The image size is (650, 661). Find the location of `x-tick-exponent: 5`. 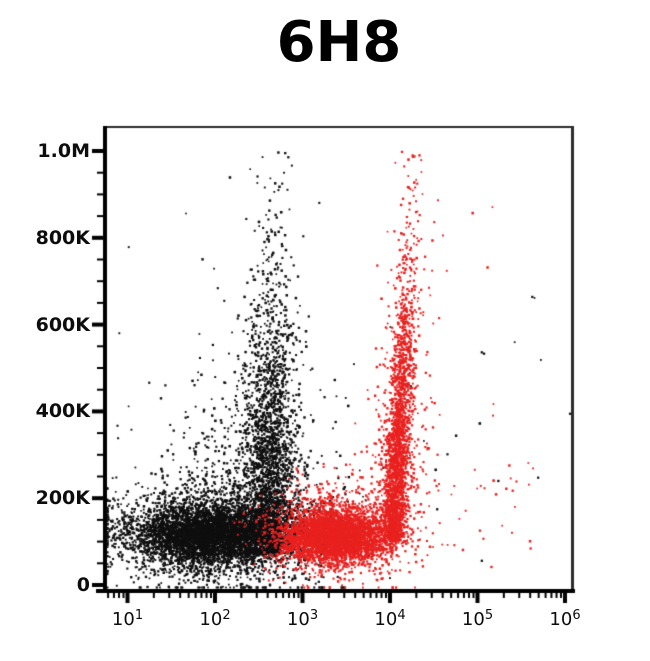

x-tick-exponent: 5 is located at coordinates (489, 615).